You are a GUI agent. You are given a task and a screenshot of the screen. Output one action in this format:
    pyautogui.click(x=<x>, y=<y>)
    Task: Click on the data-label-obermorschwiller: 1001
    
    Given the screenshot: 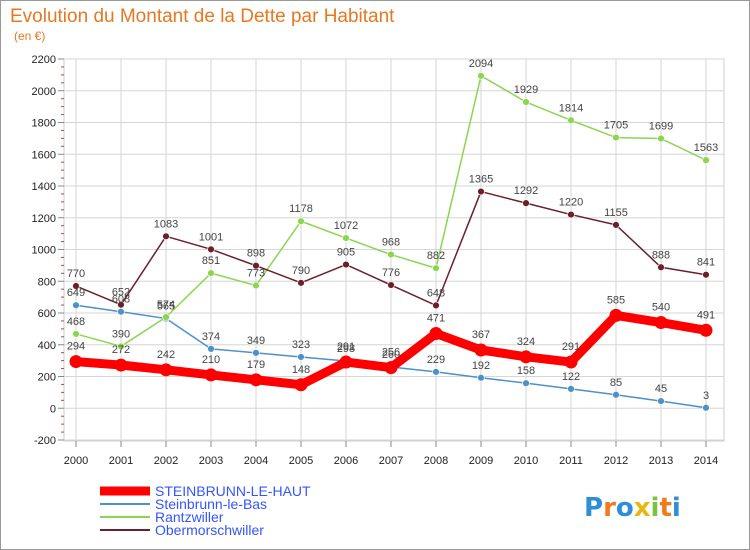 What is the action you would take?
    pyautogui.click(x=211, y=237)
    